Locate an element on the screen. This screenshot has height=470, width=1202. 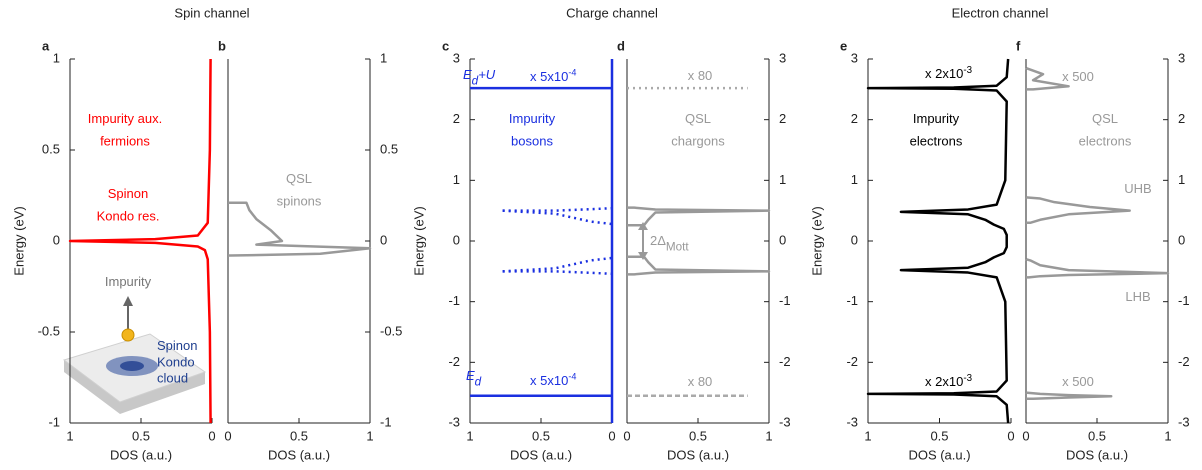
y-tick-label: 0.5 is located at coordinates (389, 148).